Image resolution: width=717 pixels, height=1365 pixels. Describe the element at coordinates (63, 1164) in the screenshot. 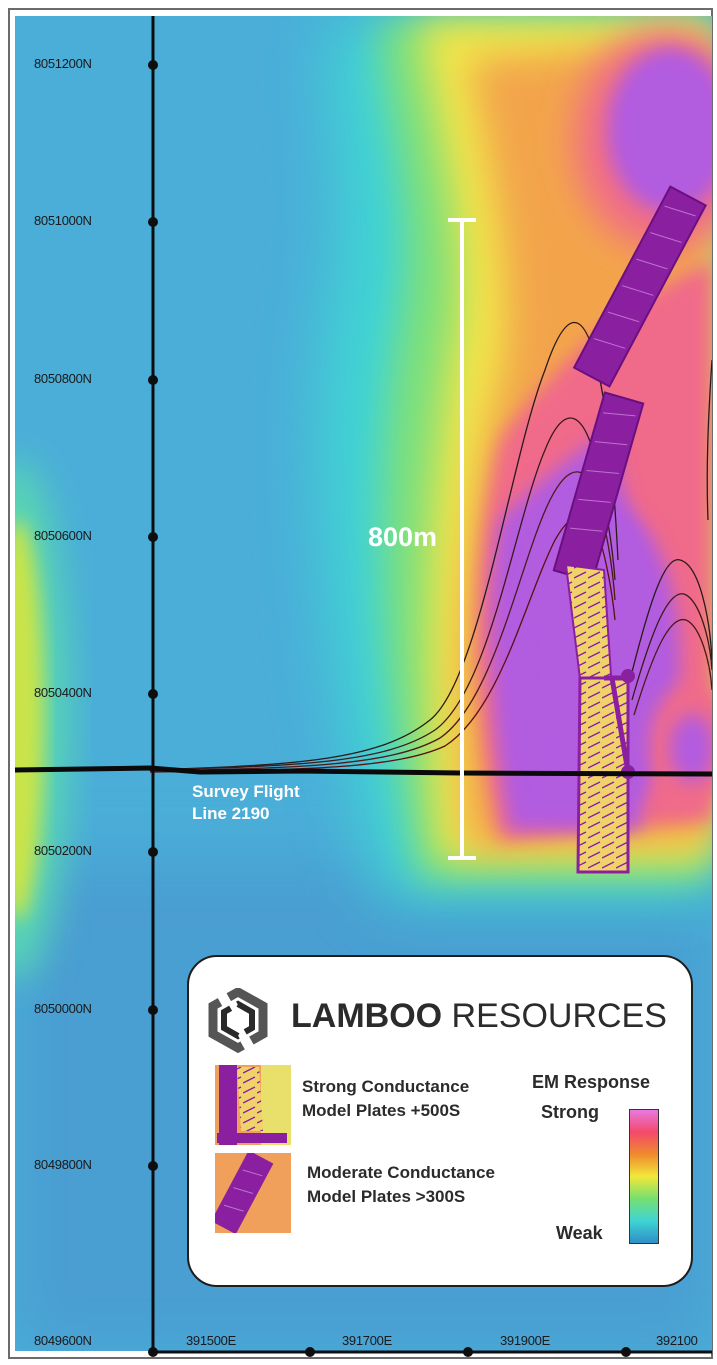

I see `northing-label: 8049800N` at that location.